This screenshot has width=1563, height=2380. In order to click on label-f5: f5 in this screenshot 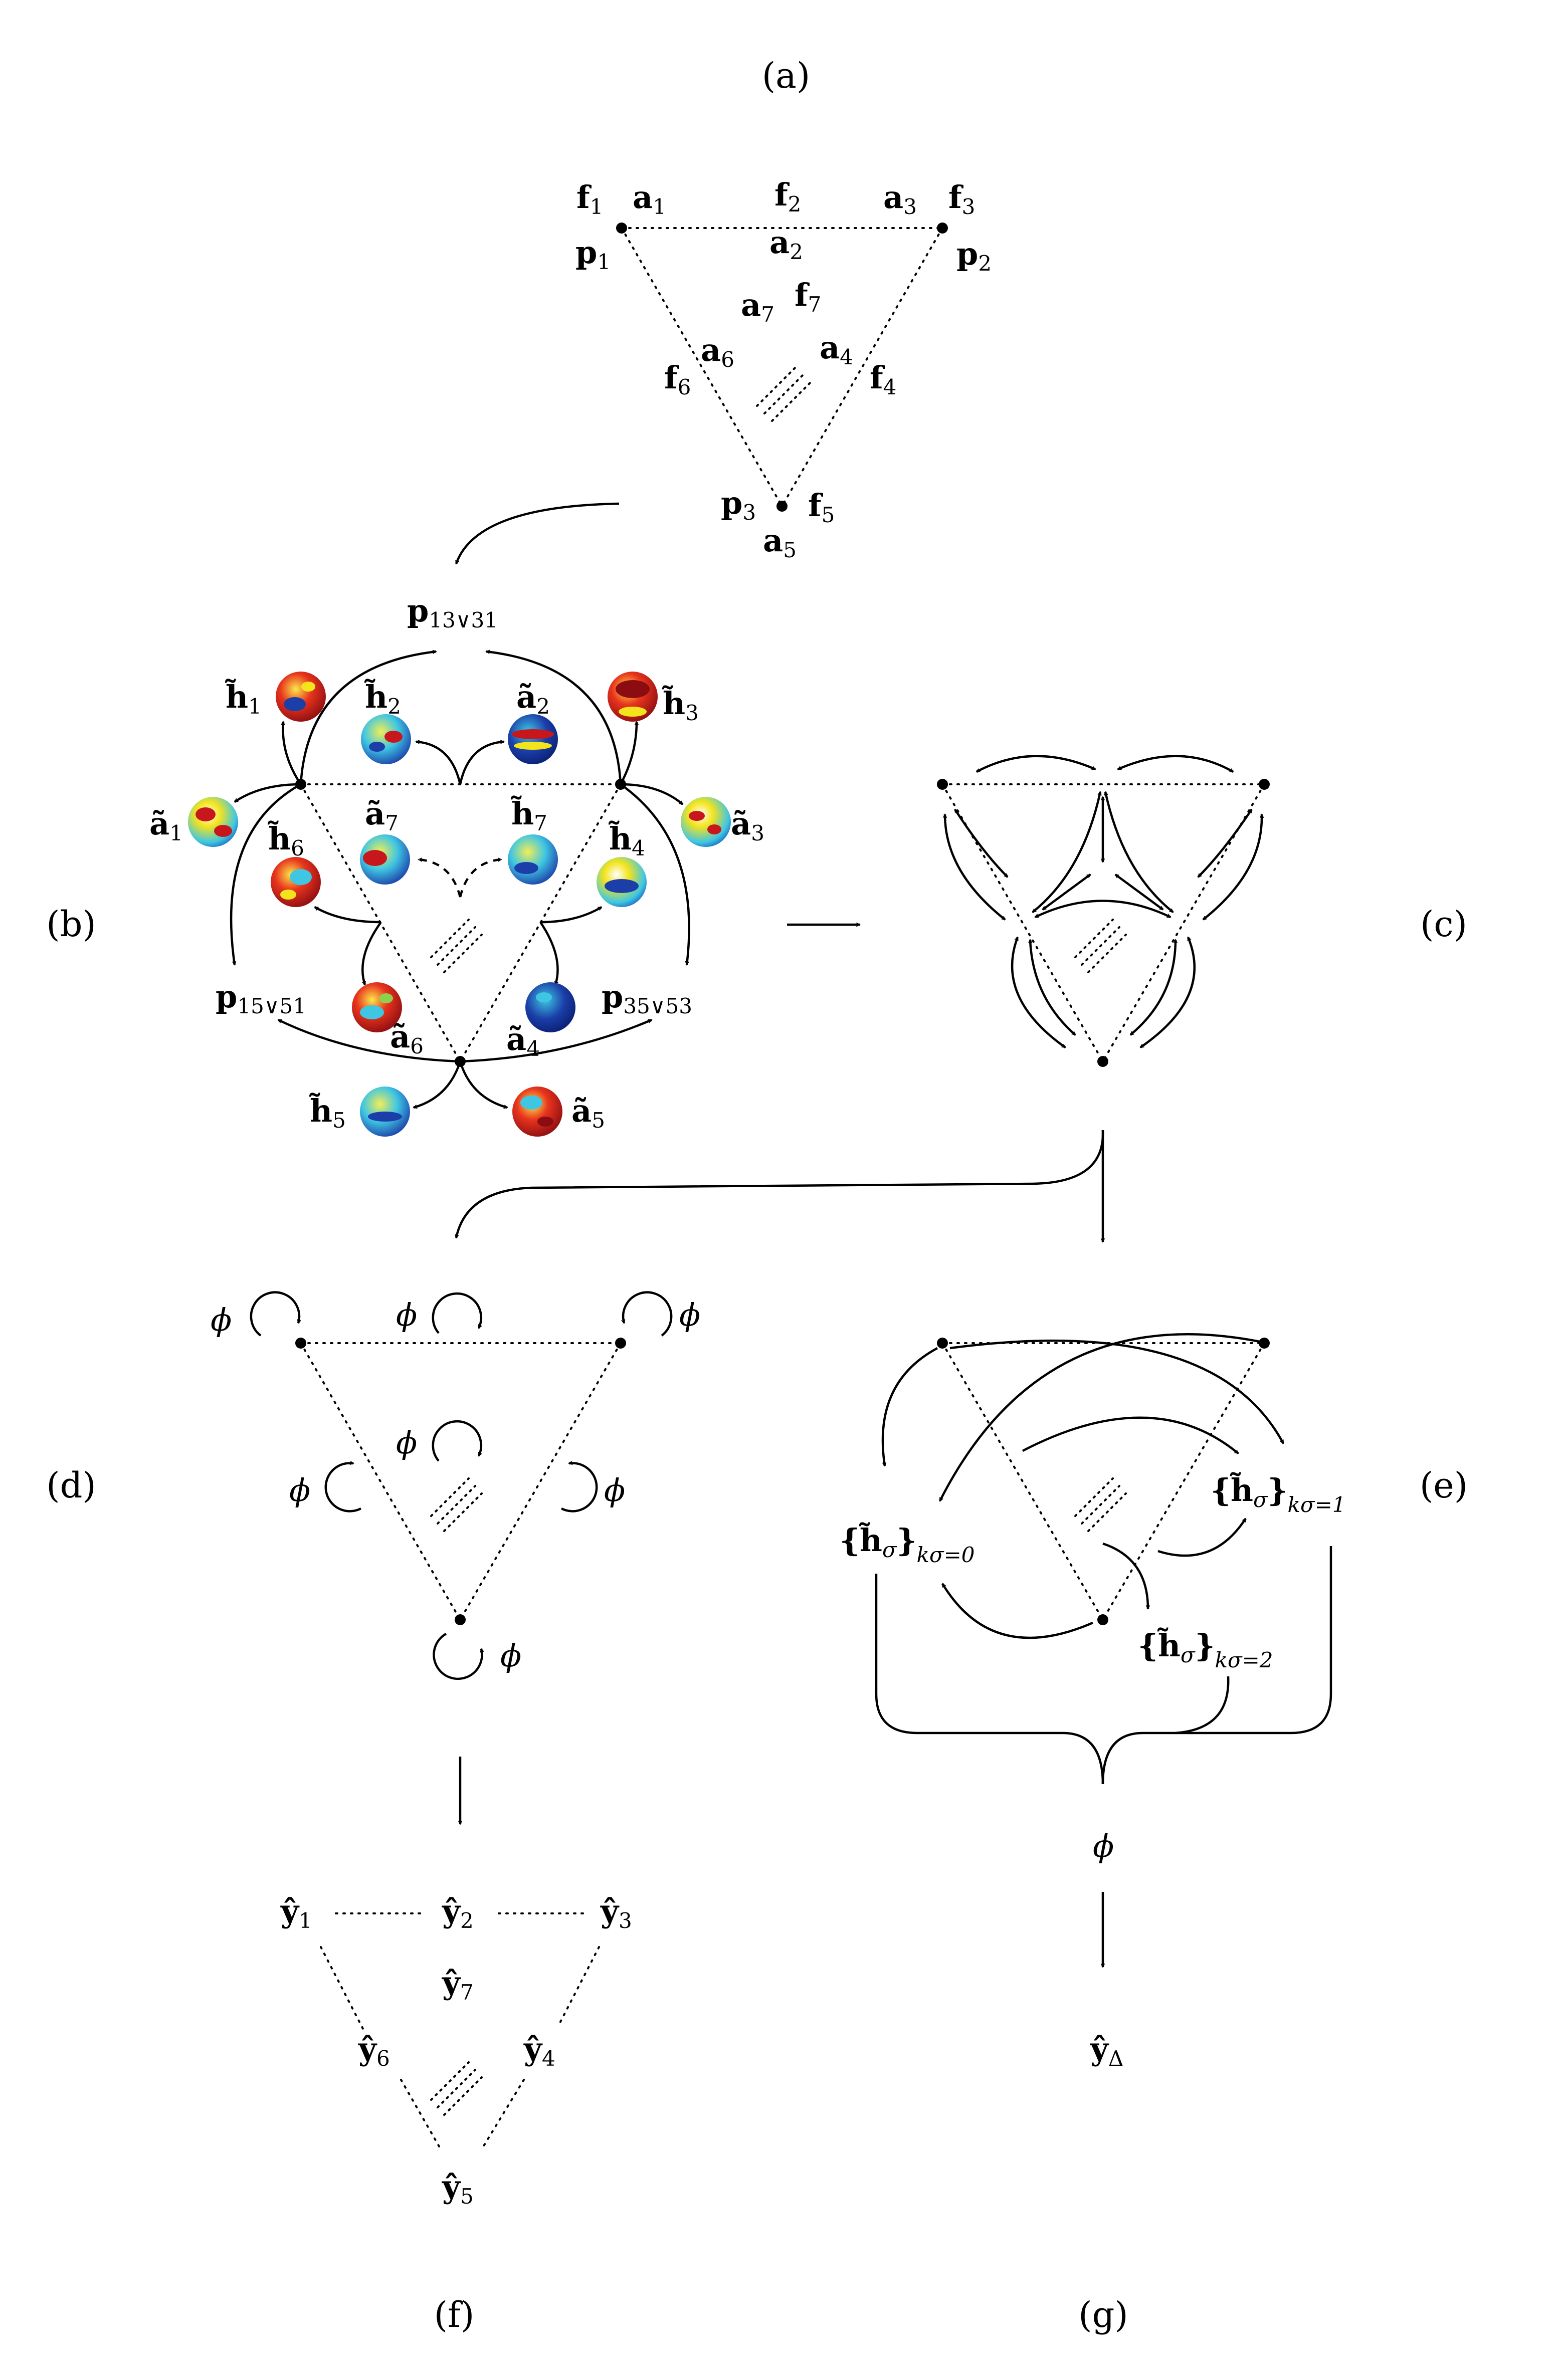, I will do `click(822, 507)`.